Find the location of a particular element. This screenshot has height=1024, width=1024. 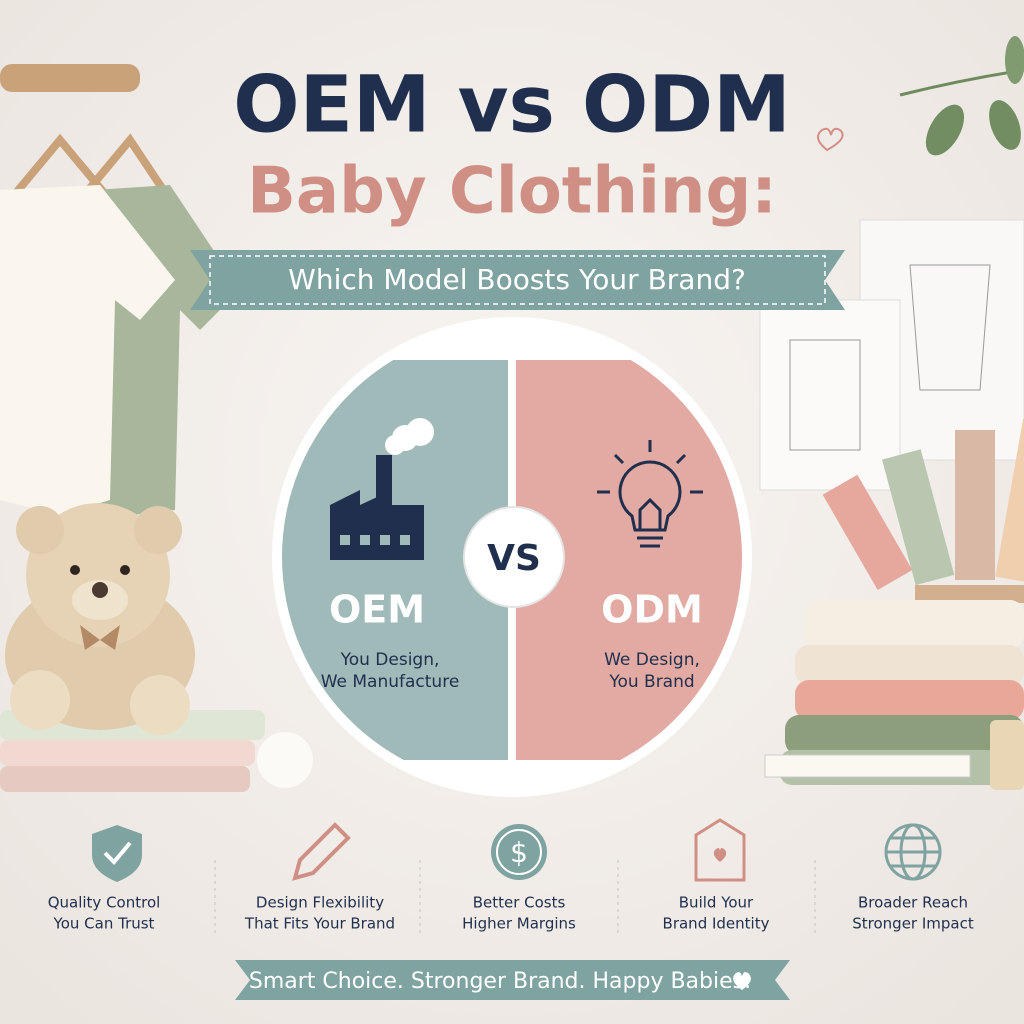

teddy-bear-decoration is located at coordinates (156, 647).